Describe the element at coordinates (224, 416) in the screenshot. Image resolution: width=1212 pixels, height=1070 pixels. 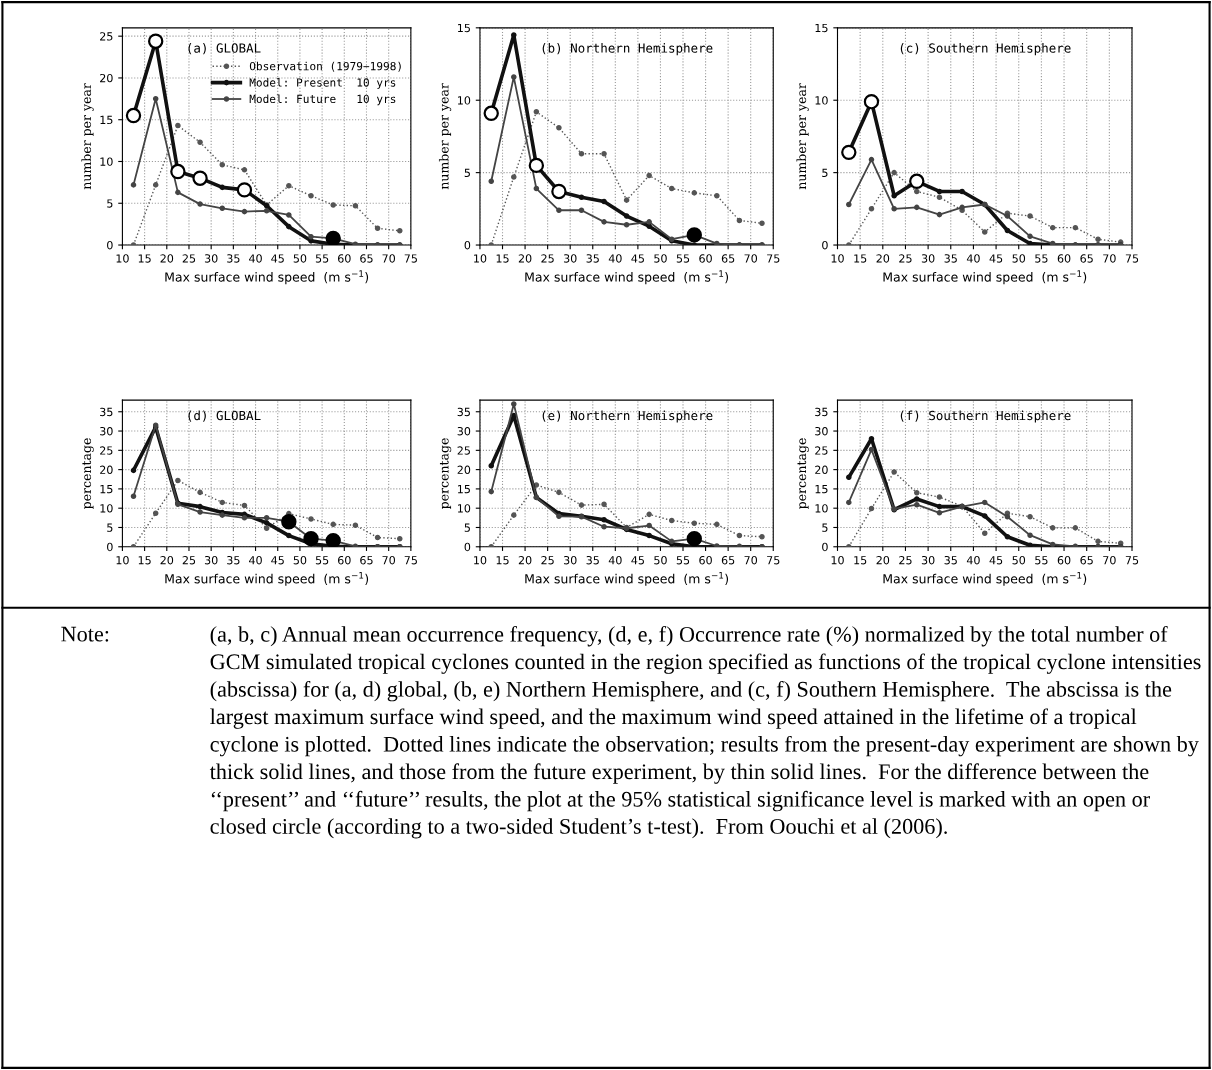
I see `text: (d) GLOBAL` at that location.